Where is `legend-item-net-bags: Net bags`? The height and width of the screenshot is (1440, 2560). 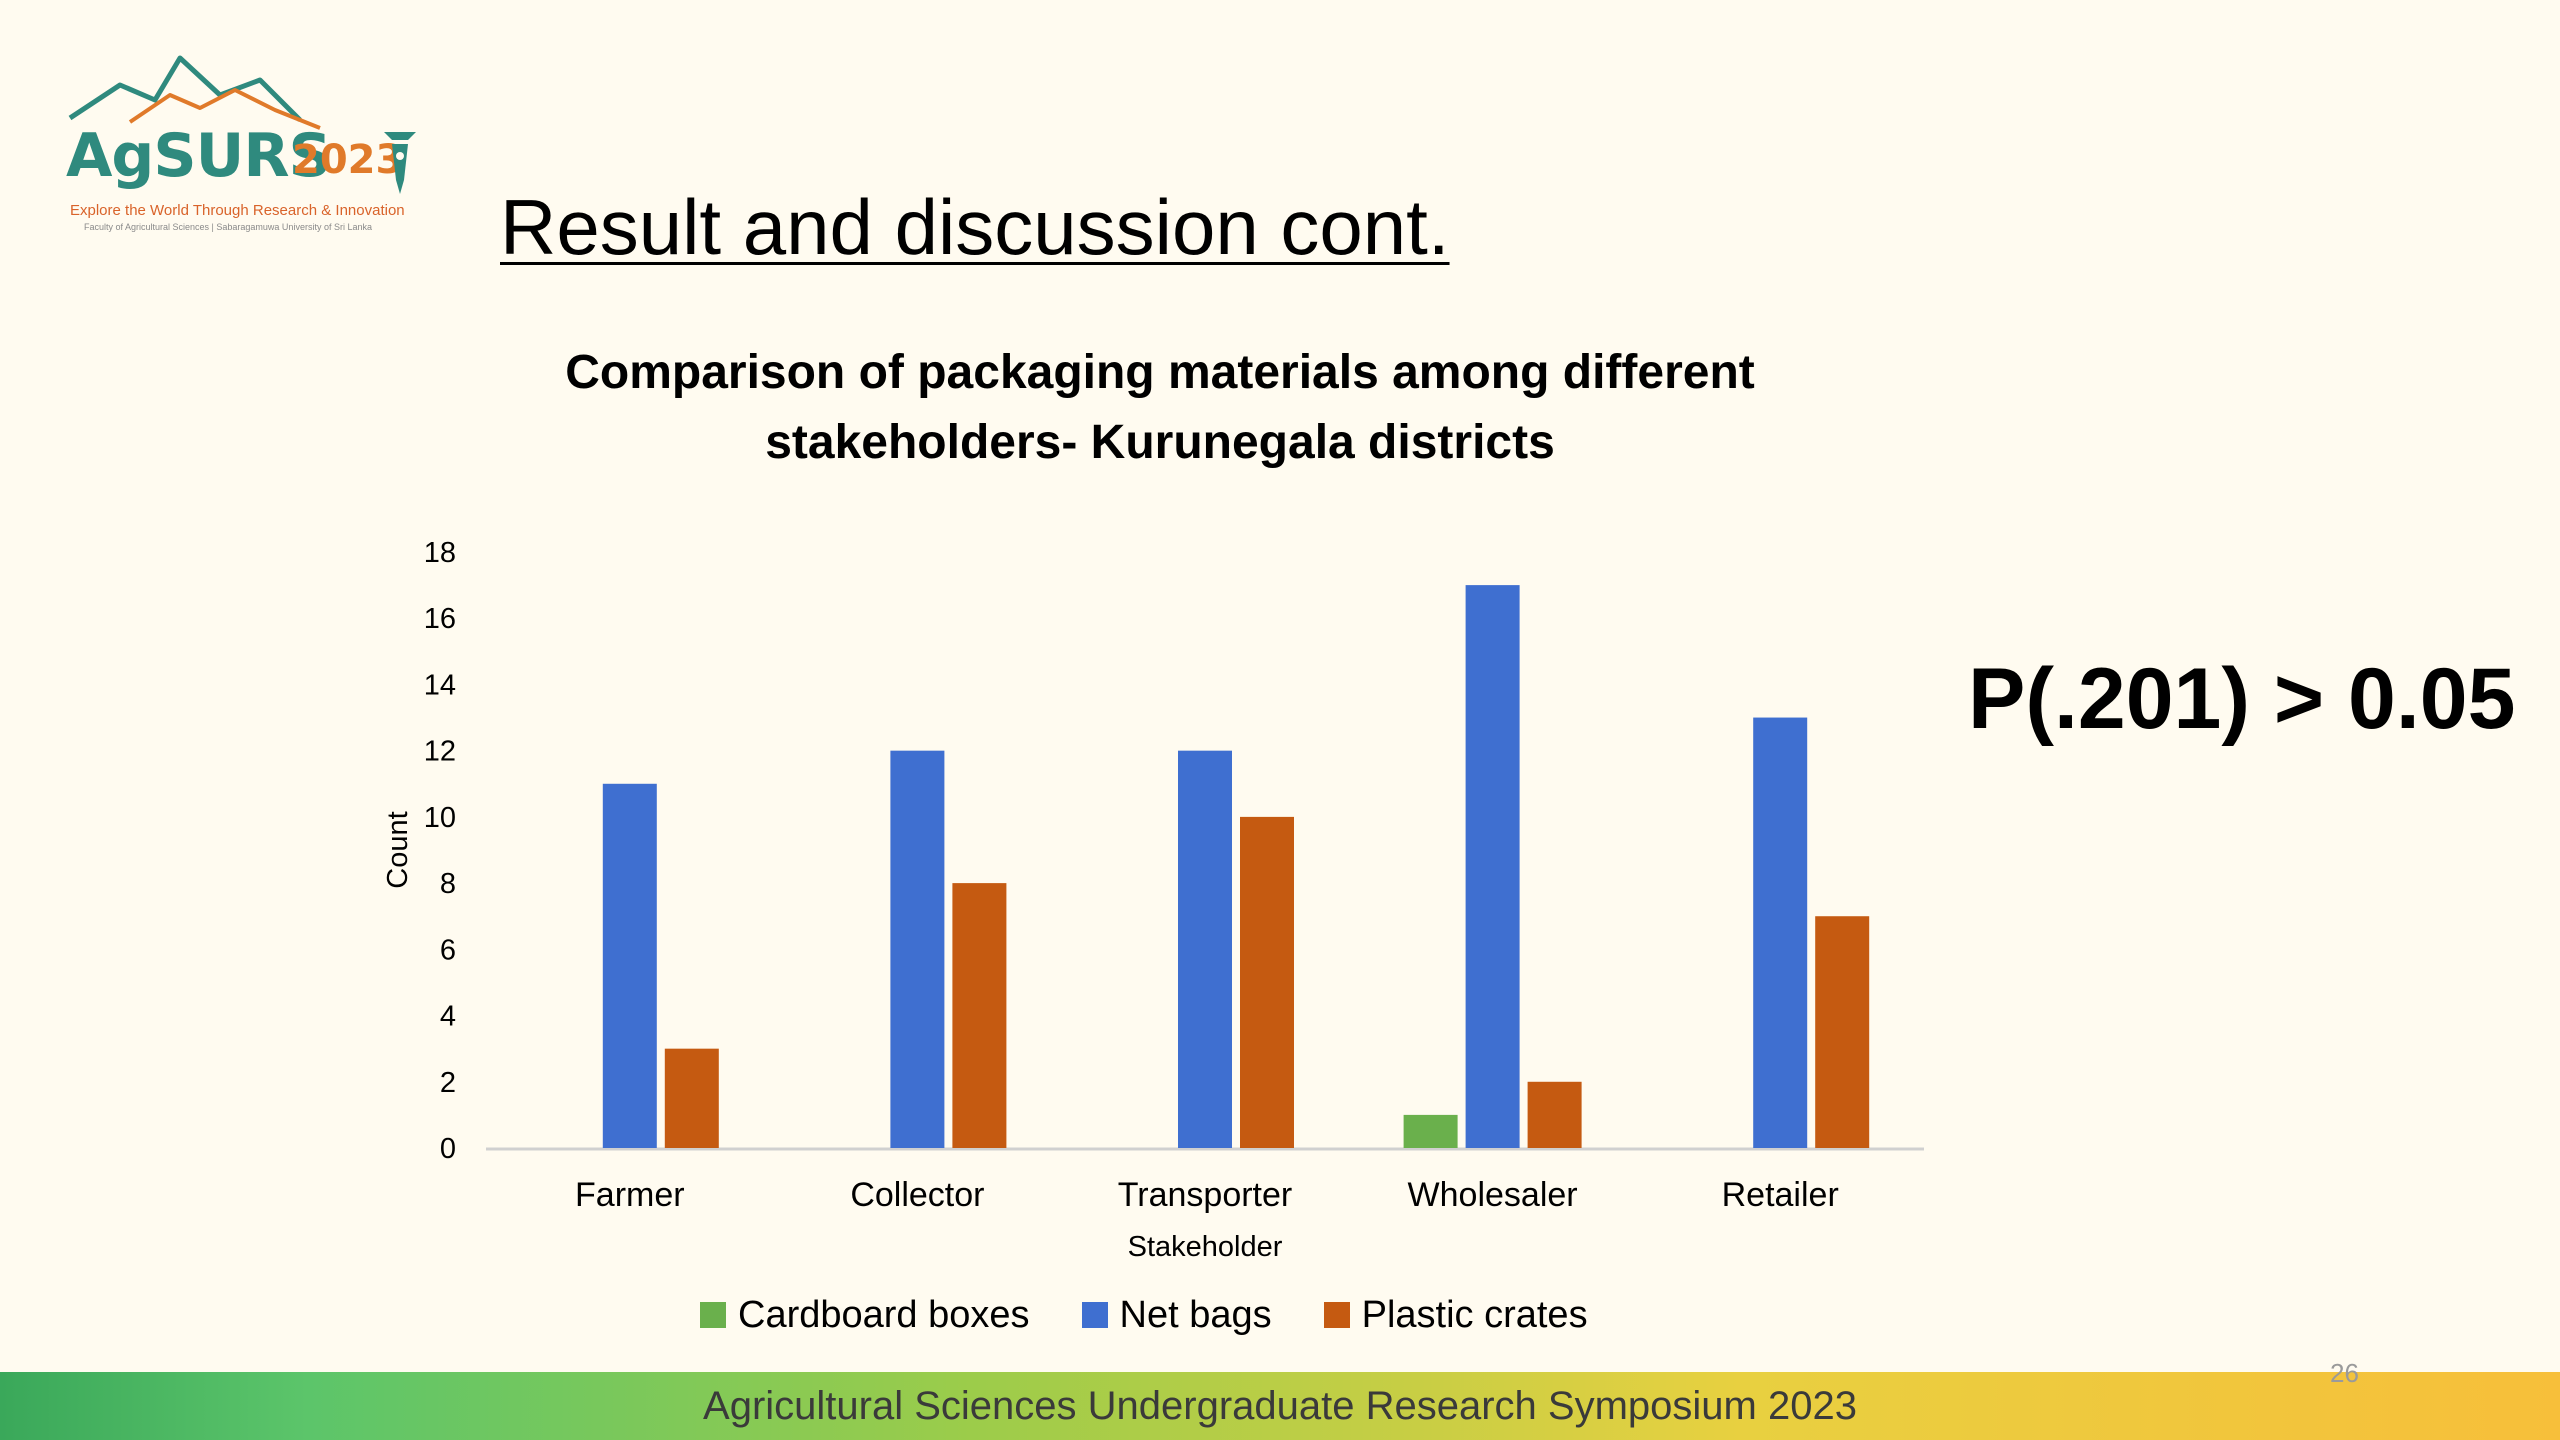
legend-item-net-bags: Net bags is located at coordinates (1176, 1315).